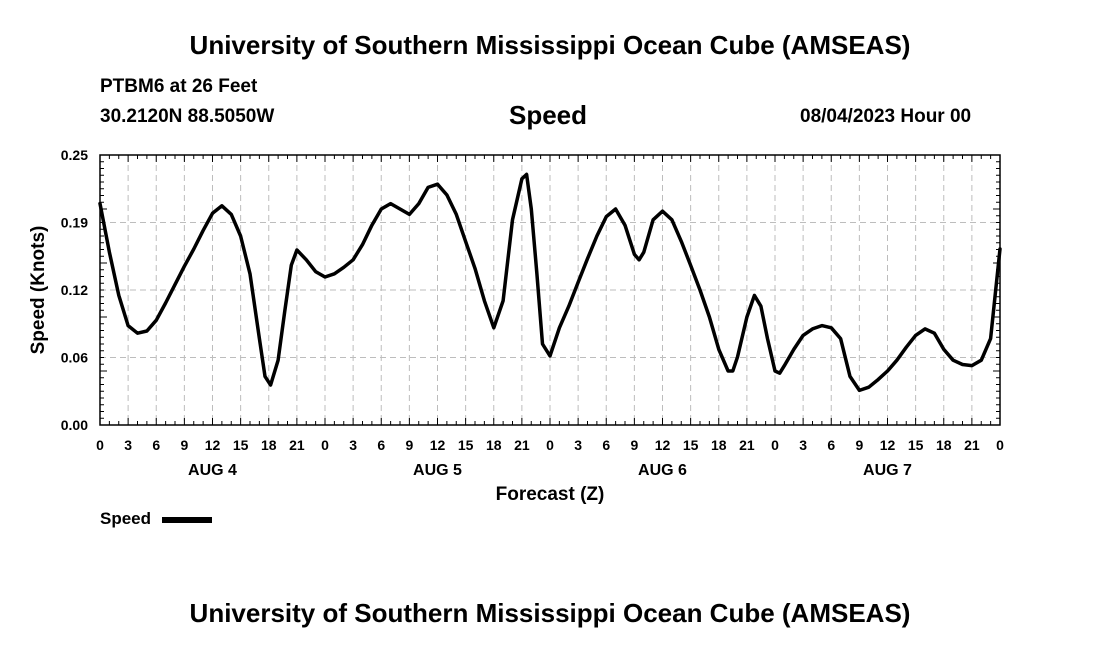  Describe the element at coordinates (550, 494) in the screenshot. I see `x-axis-label: Forecast (Z)` at that location.